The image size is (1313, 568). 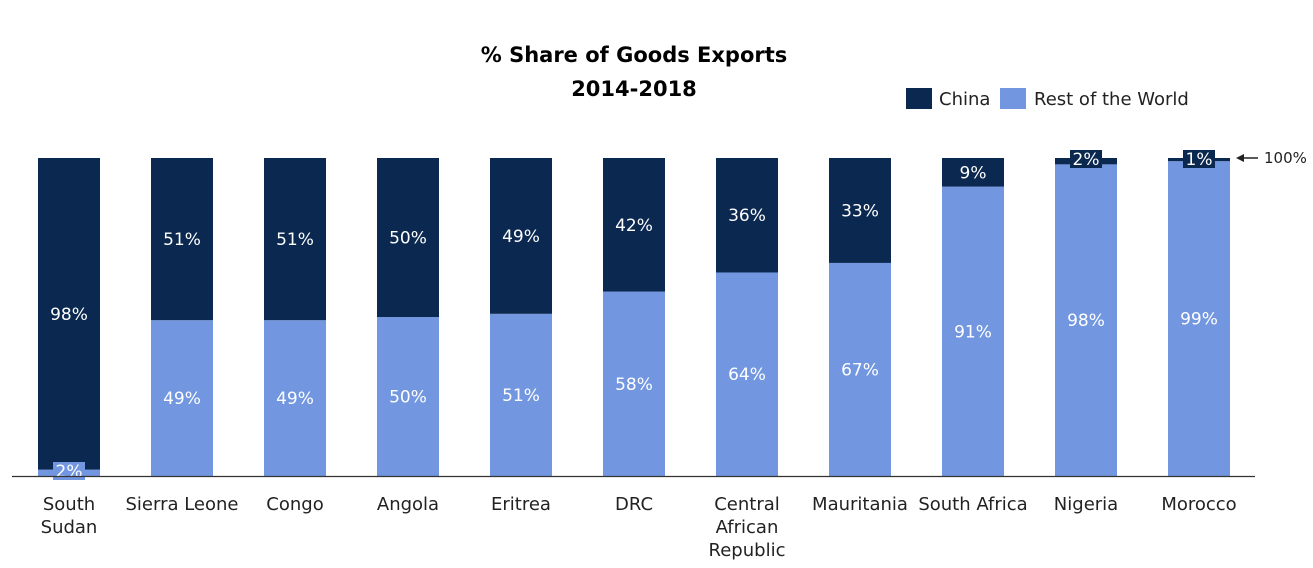 I want to click on data-label-rest-of-world: 64%, so click(x=747, y=375).